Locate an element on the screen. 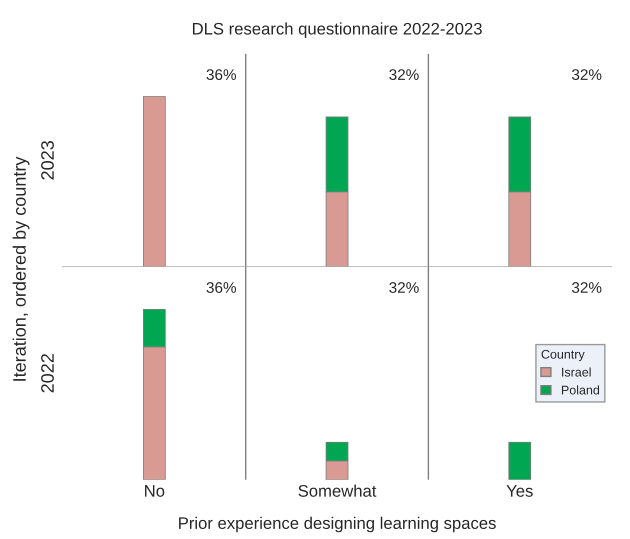  x-tick-label: Yes is located at coordinates (519, 491).